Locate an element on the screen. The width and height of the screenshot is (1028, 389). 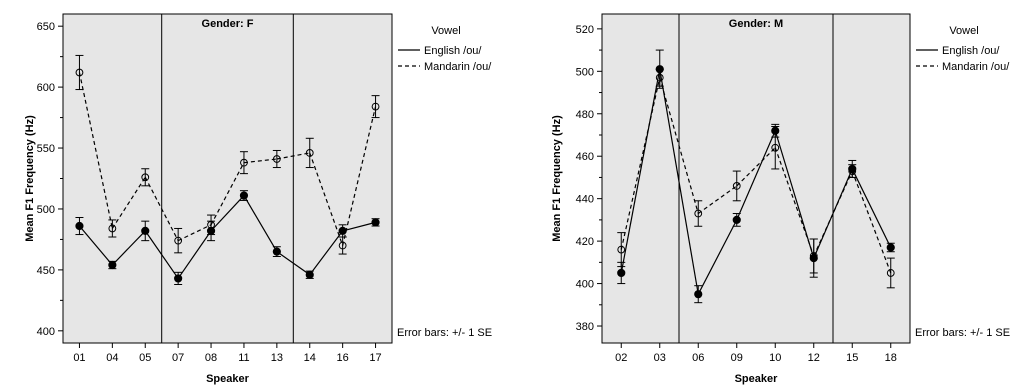
y-tick-label: 380 is located at coordinates (585, 327).